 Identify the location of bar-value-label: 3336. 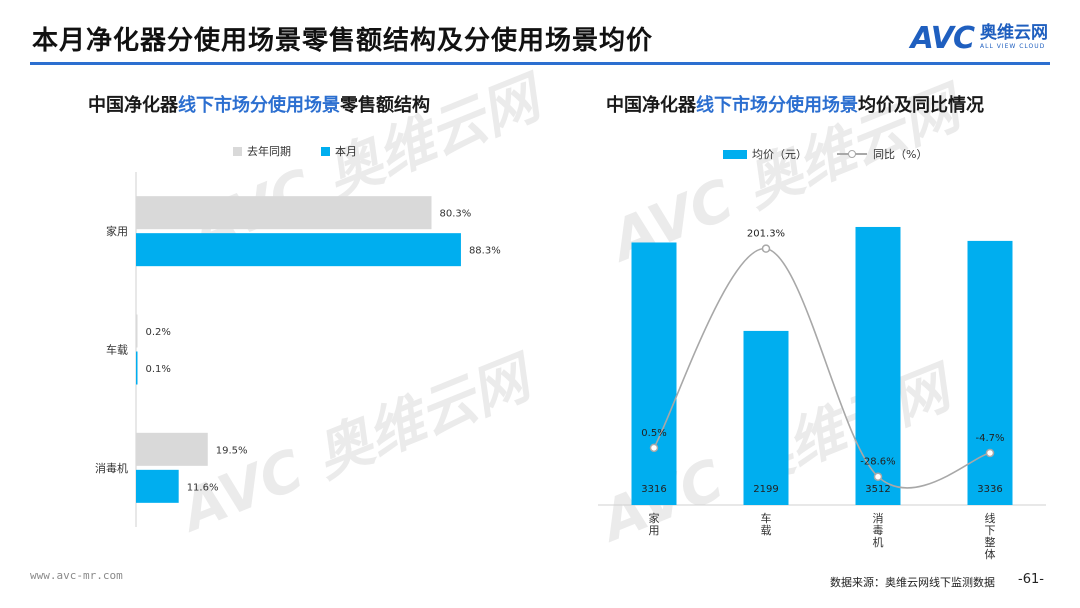
(989, 489).